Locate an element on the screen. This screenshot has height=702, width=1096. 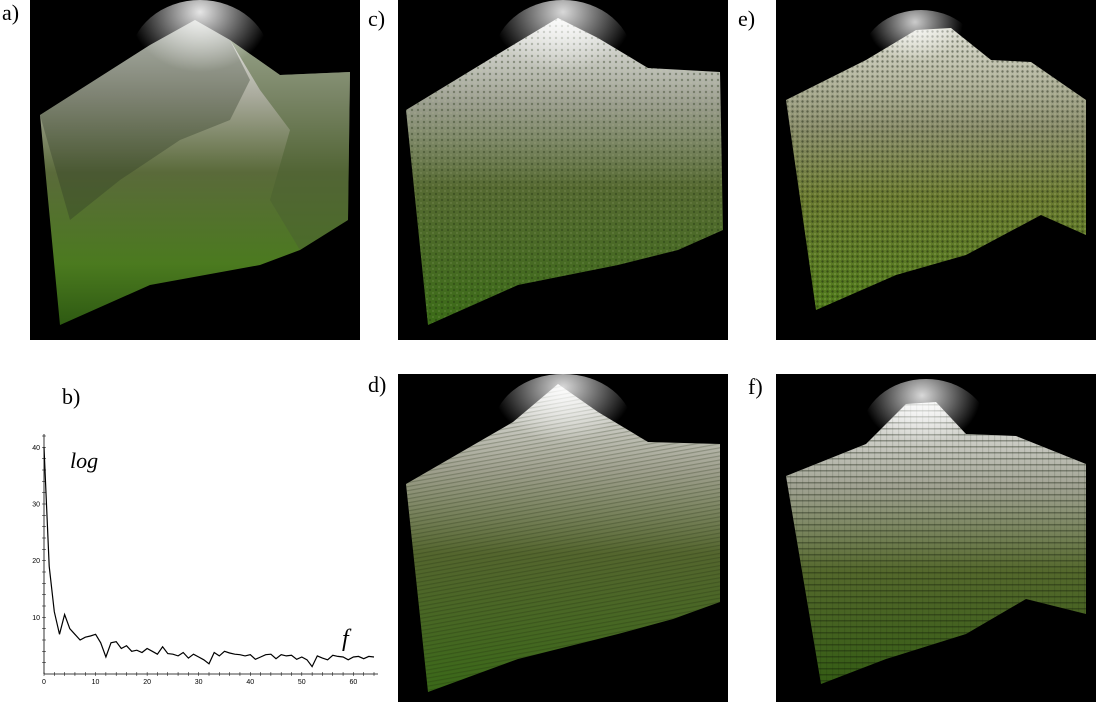
y-axis-label: log is located at coordinates (84, 460).